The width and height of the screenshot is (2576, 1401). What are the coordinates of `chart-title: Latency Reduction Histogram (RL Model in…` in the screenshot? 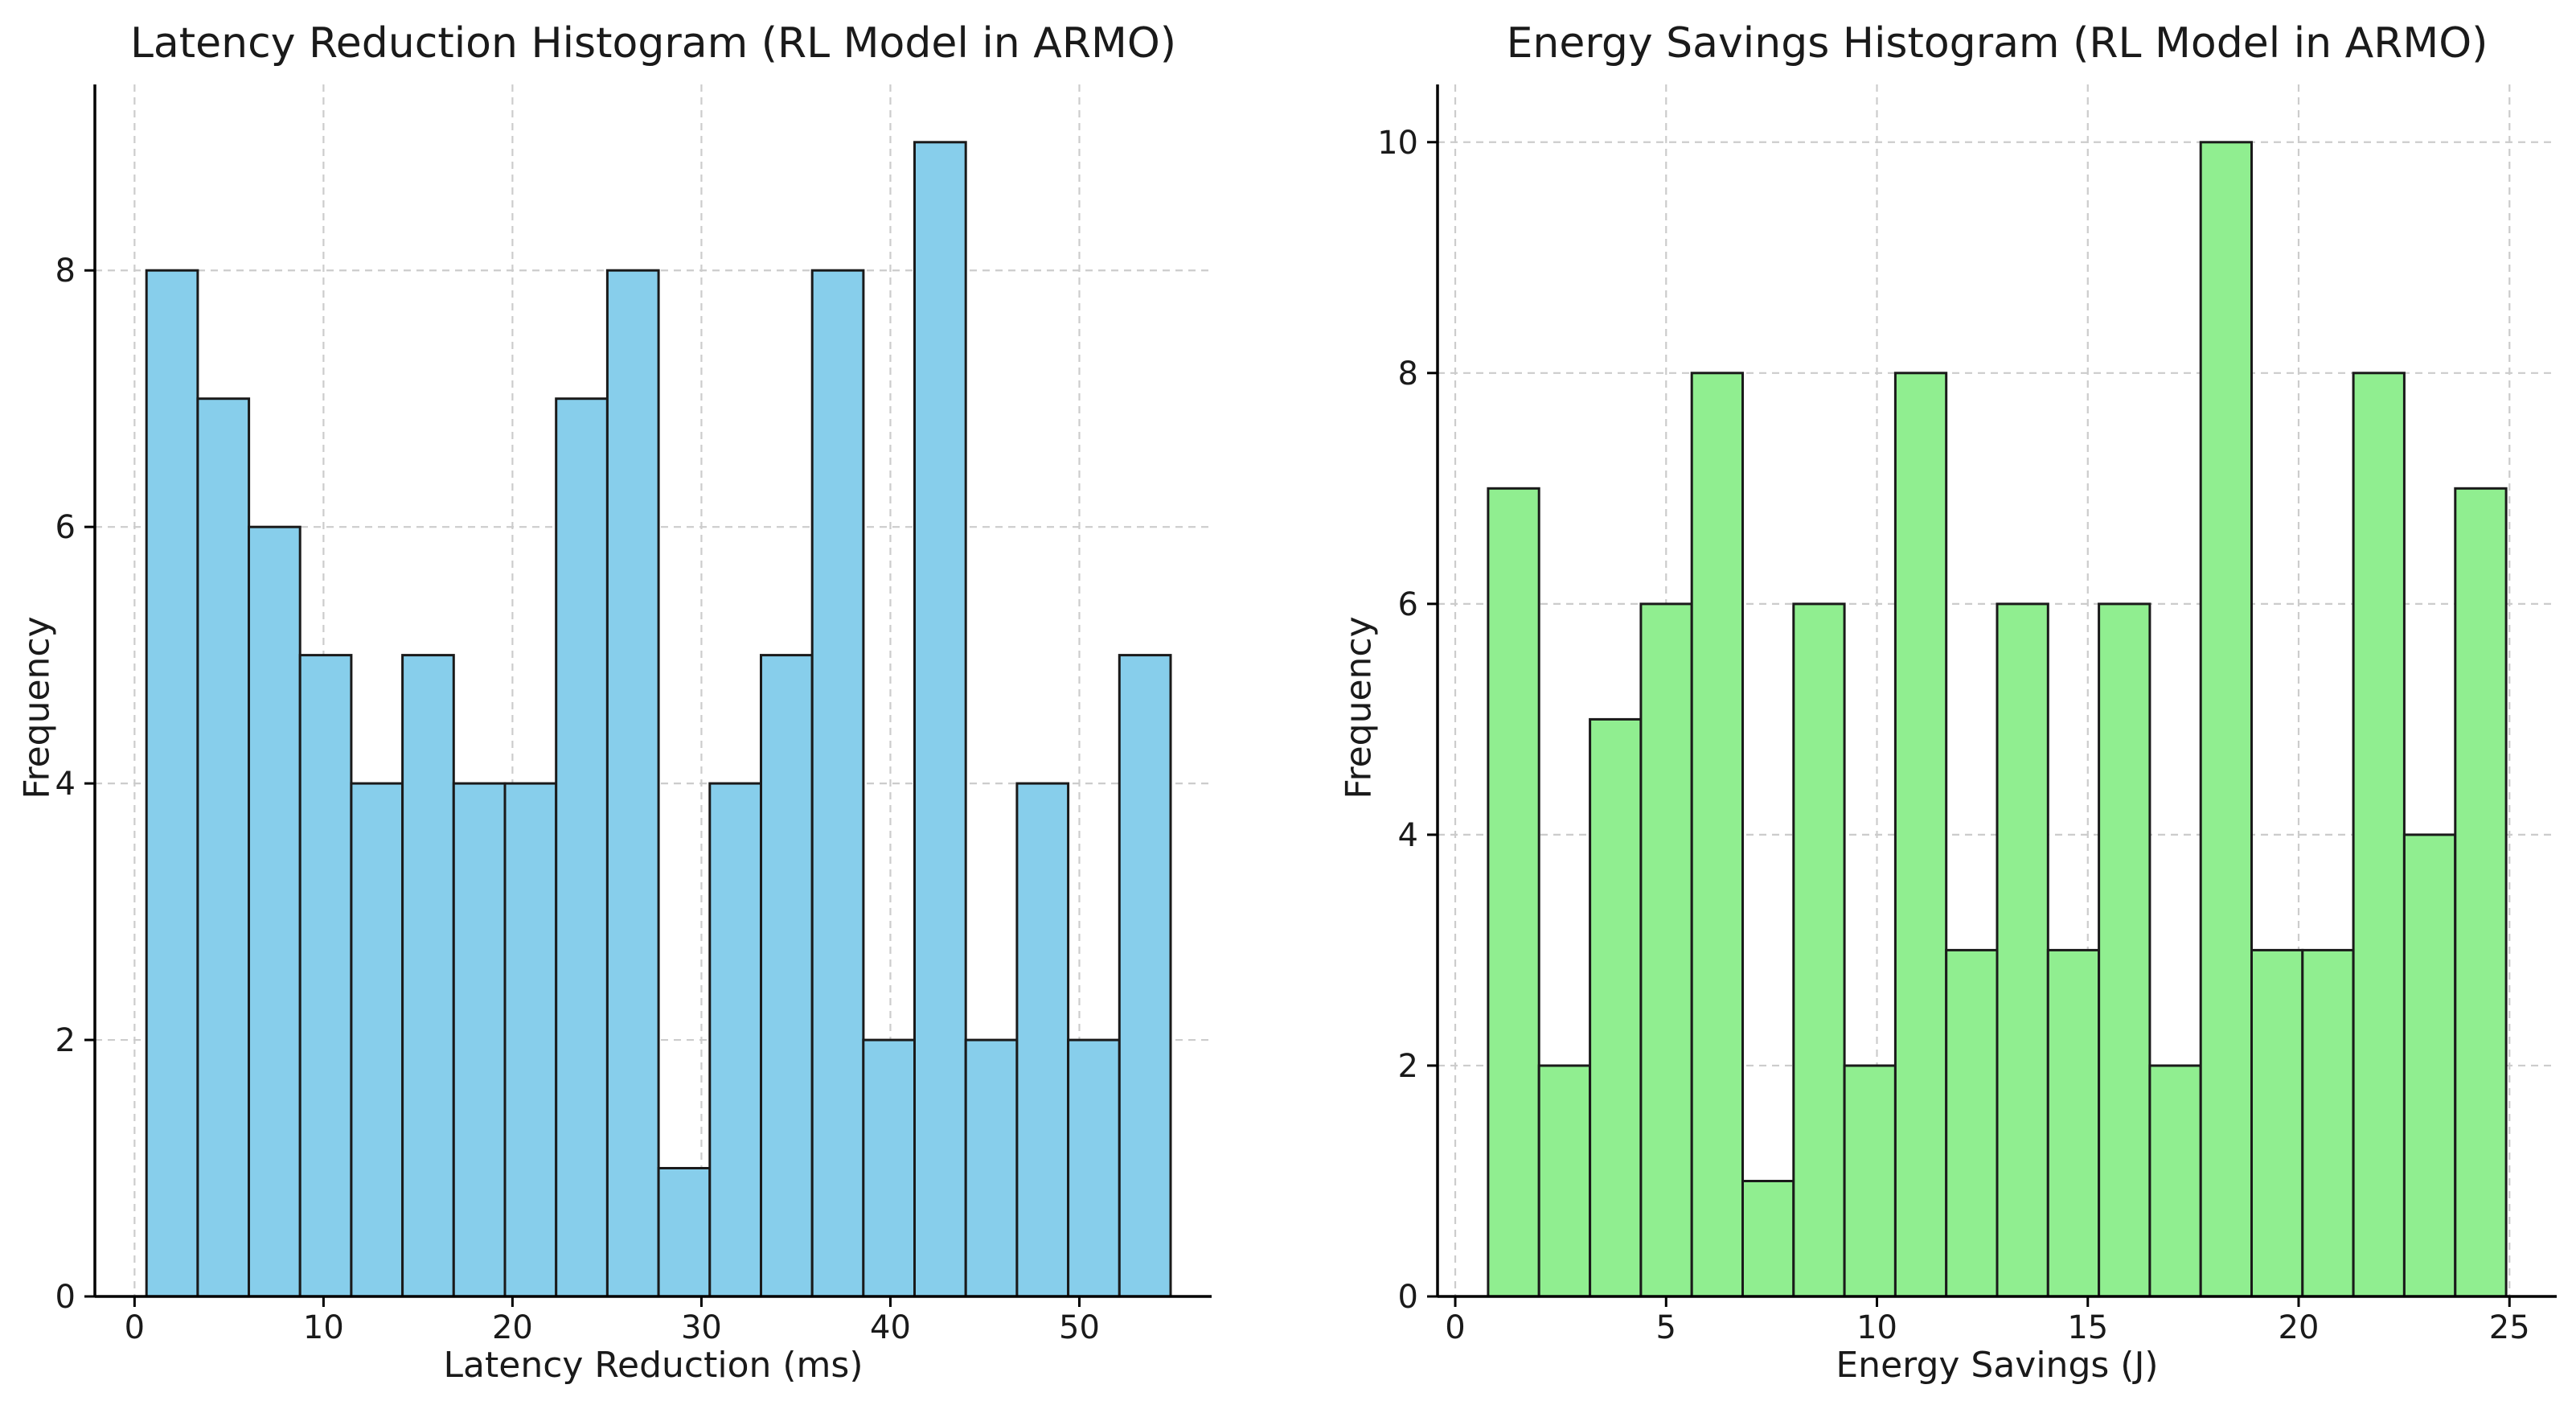 It's located at (653, 43).